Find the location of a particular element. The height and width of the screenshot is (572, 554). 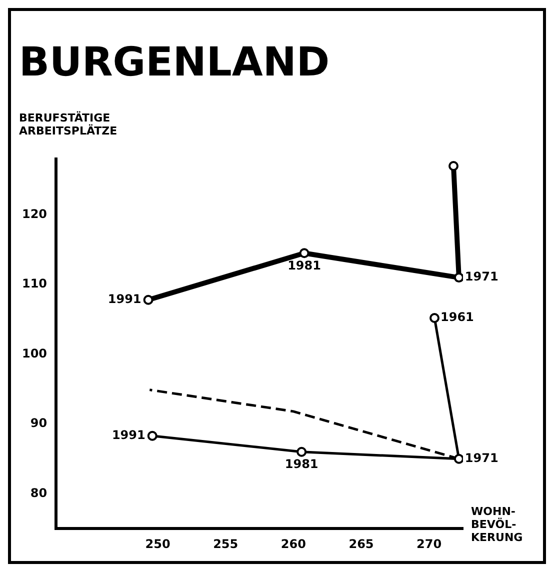

y-tick-label: 100 is located at coordinates (35, 353).